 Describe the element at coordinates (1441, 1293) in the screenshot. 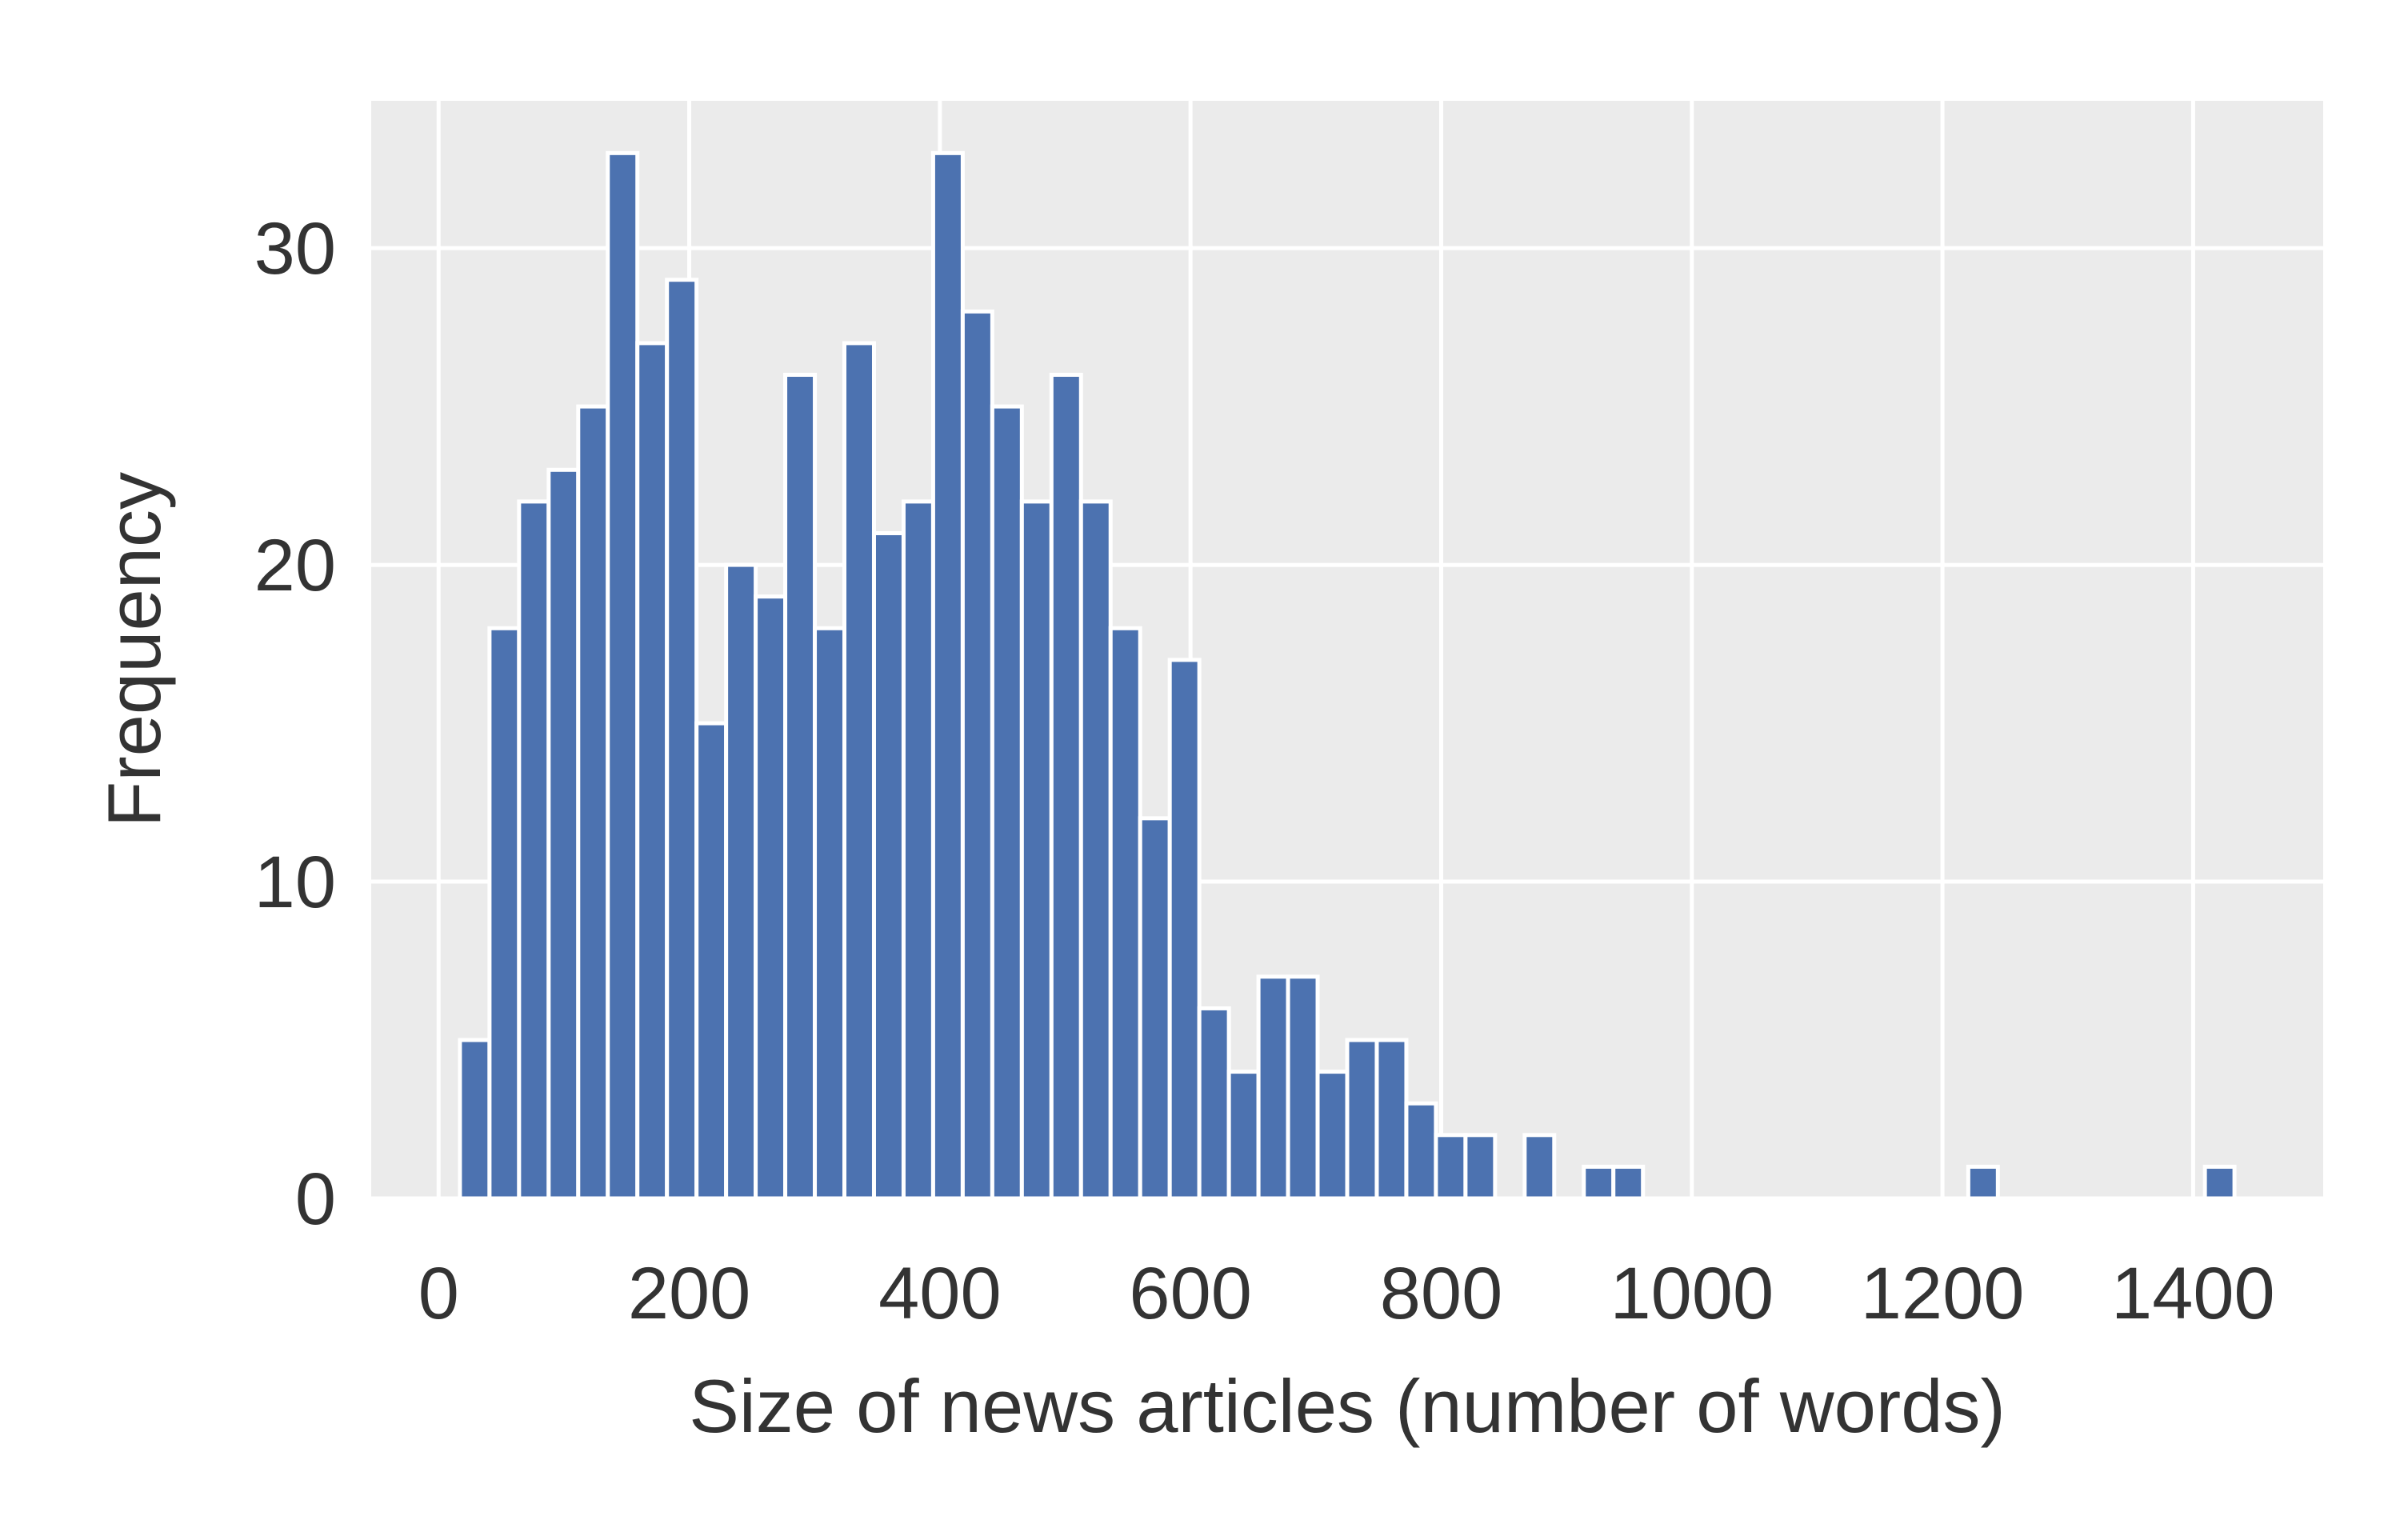

I see `x-tick-label: 800` at that location.